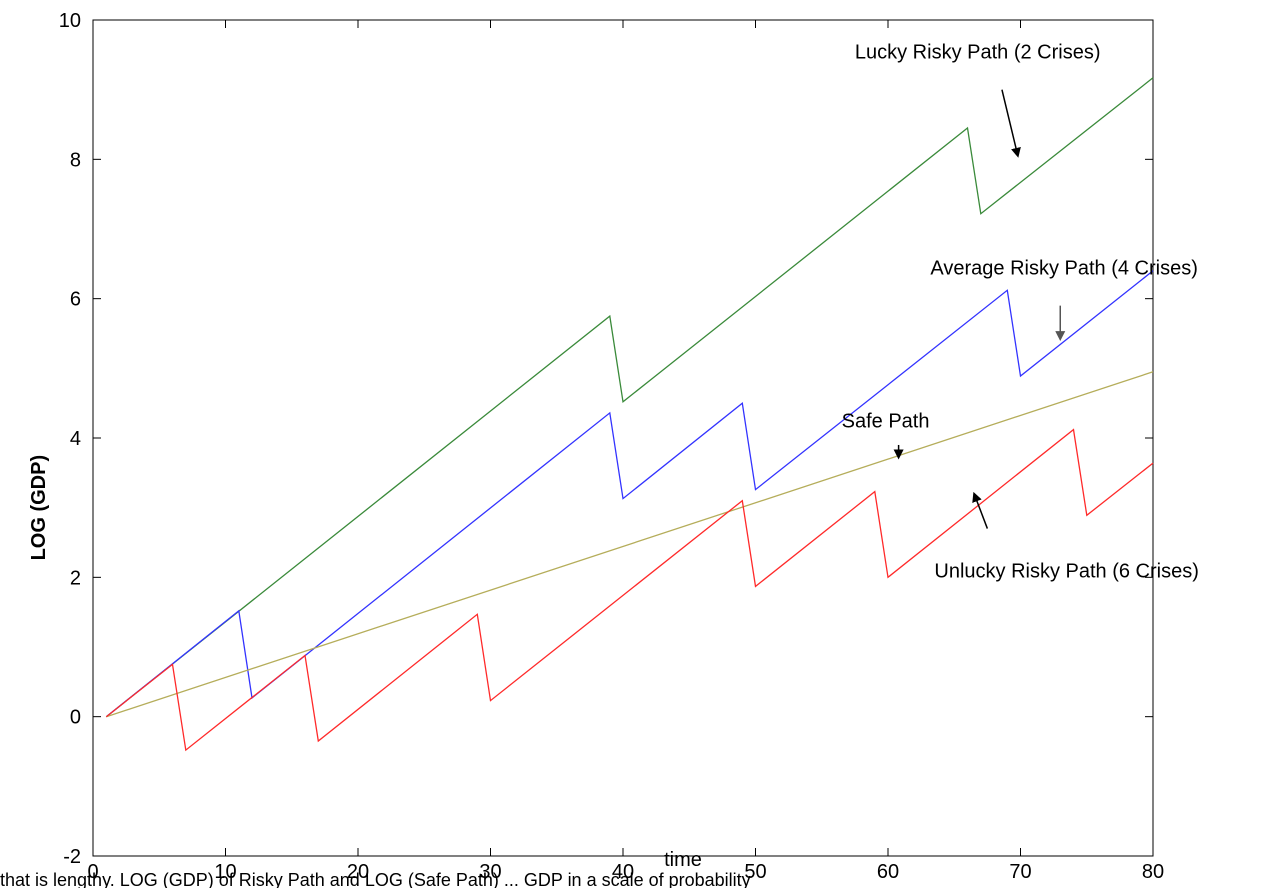 The height and width of the screenshot is (888, 1288). What do you see at coordinates (358, 872) in the screenshot?
I see `x-tick-label: 20` at bounding box center [358, 872].